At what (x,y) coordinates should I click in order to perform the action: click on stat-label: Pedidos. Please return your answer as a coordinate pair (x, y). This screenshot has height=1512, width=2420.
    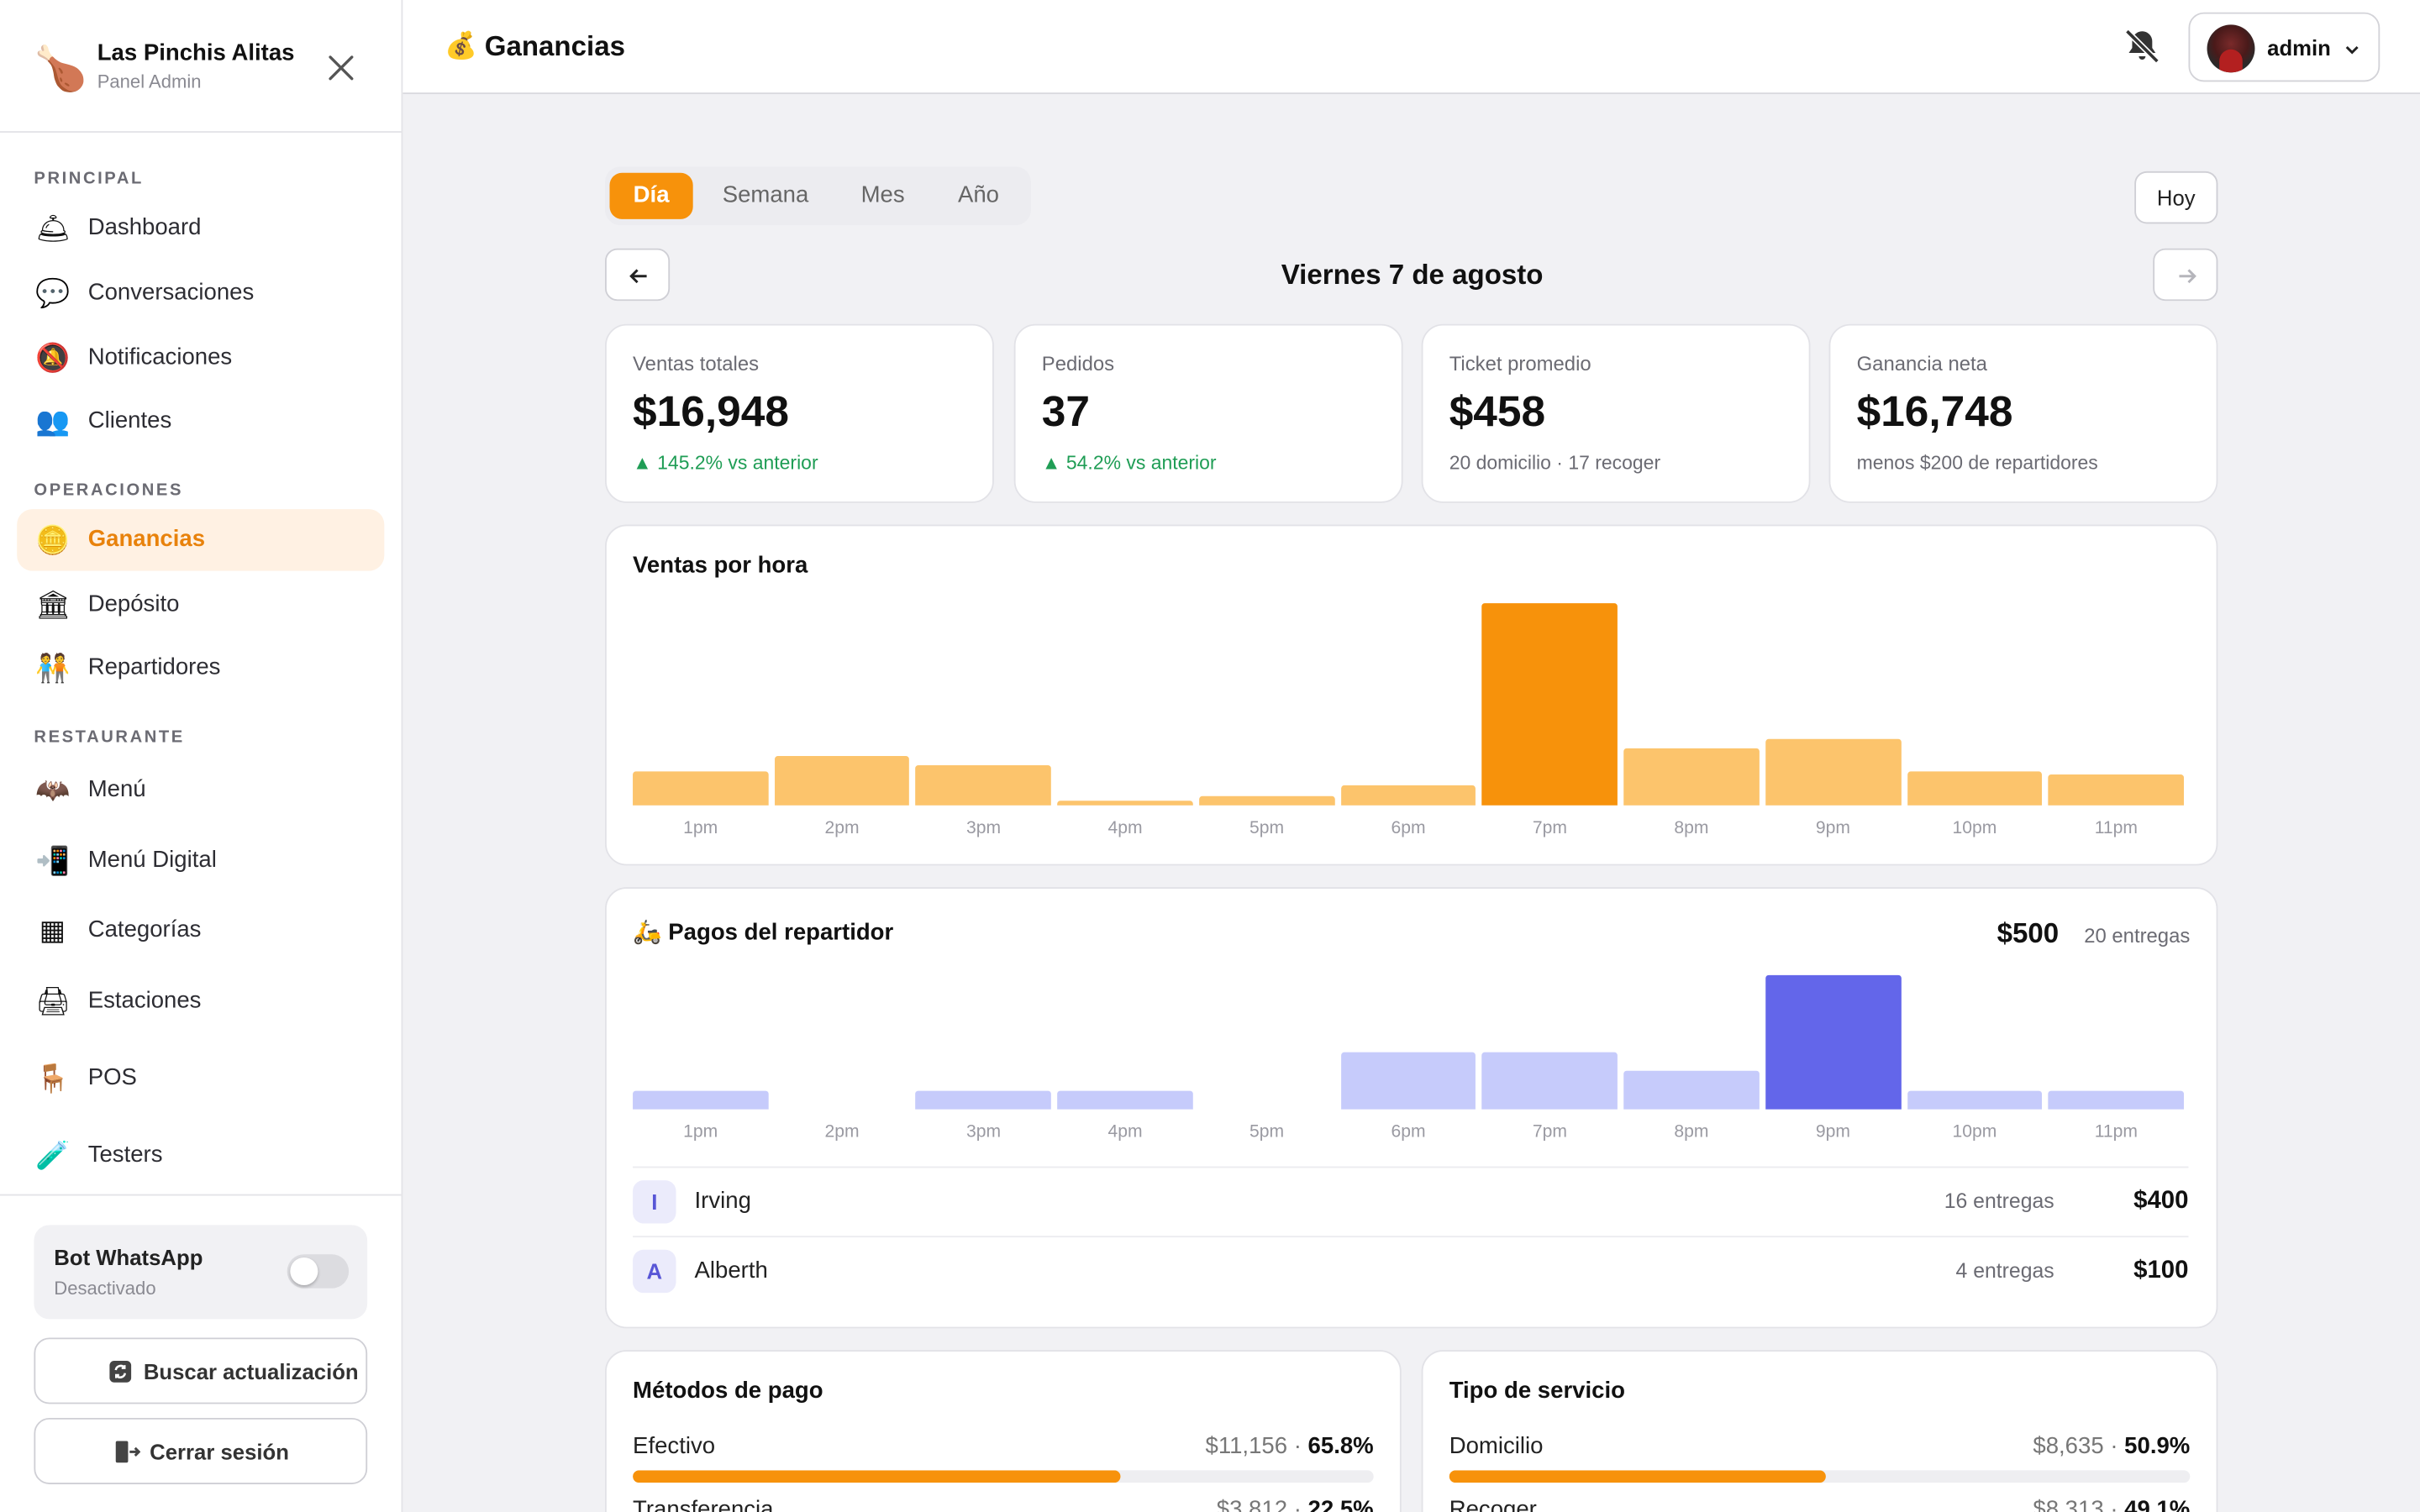
    Looking at the image, I should click on (1078, 363).